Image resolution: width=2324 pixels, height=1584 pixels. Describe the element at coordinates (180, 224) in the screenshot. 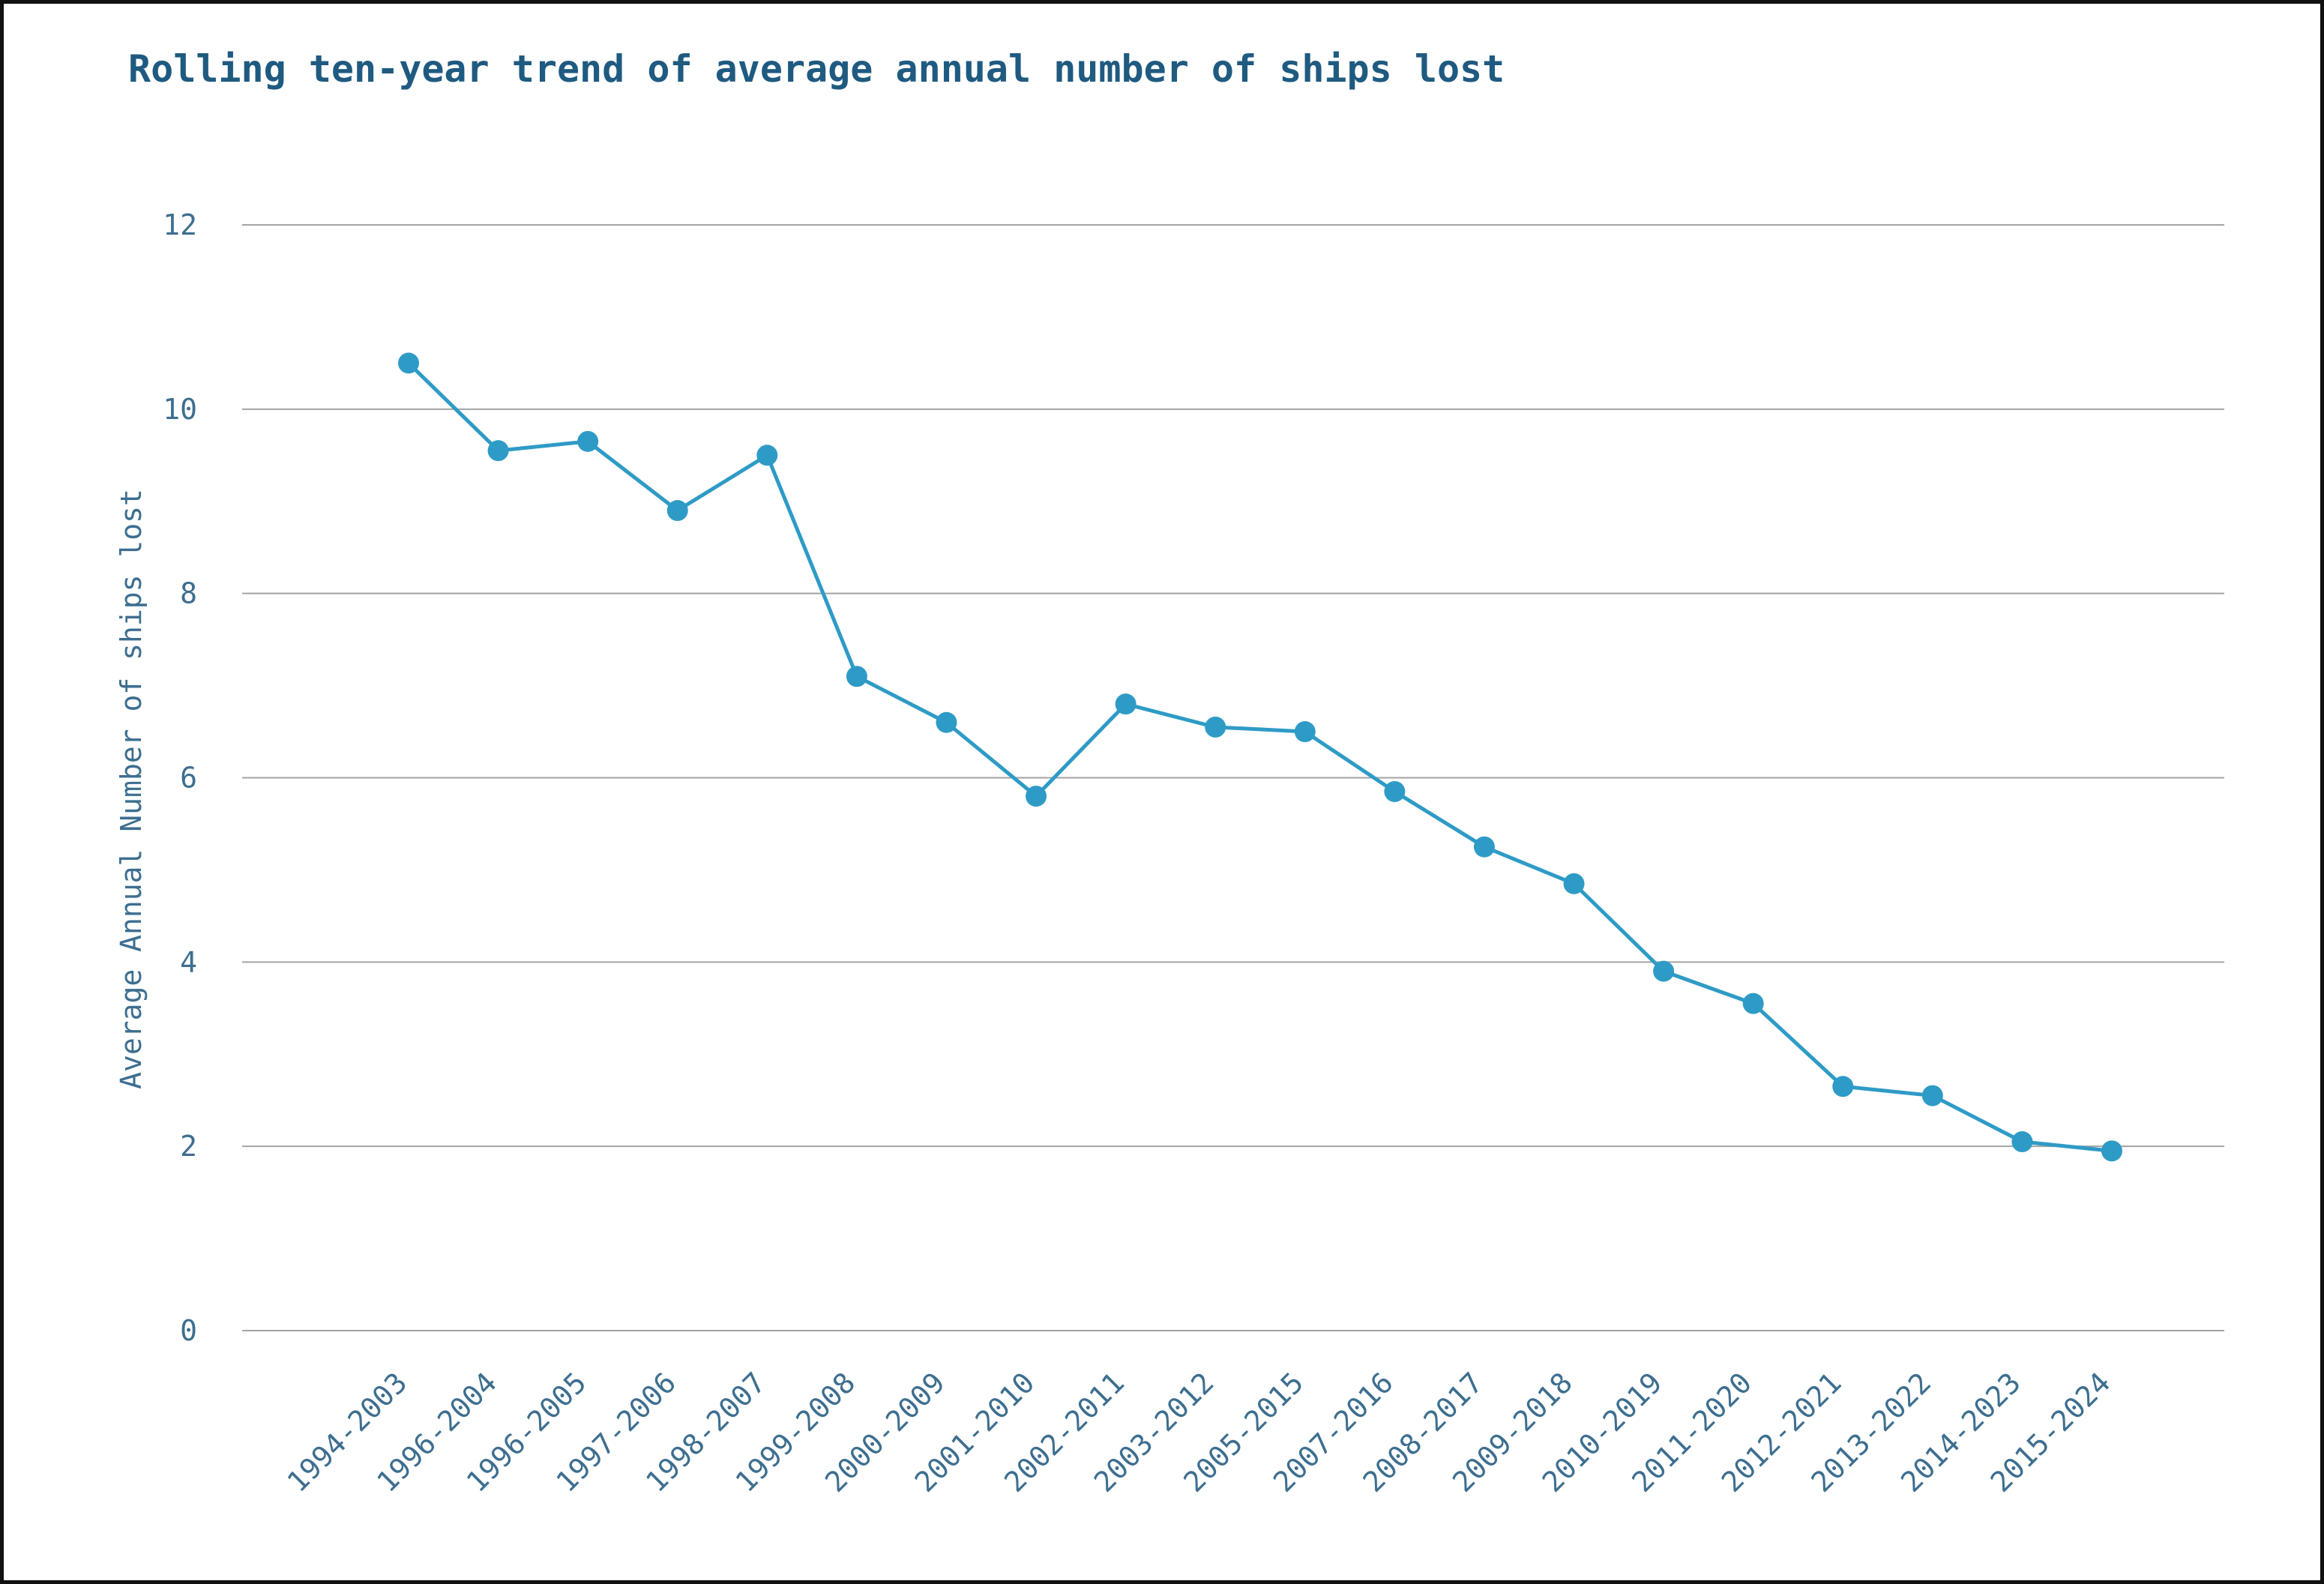

I see `y-tick-label: 12` at that location.